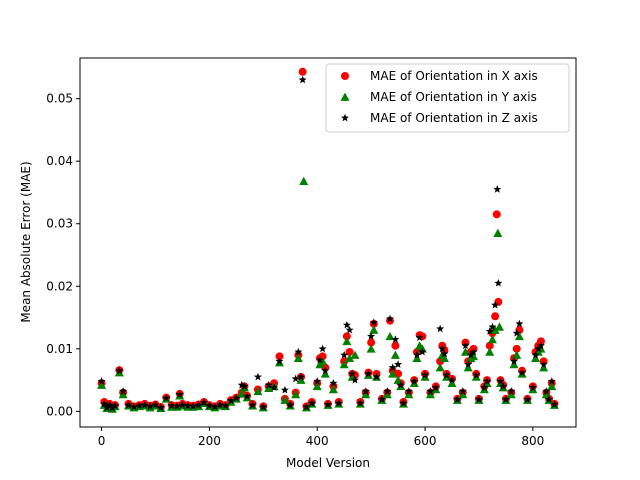  What do you see at coordinates (26, 241) in the screenshot?
I see `y-axis-title: Mean Absolute Error (MAE)` at bounding box center [26, 241].